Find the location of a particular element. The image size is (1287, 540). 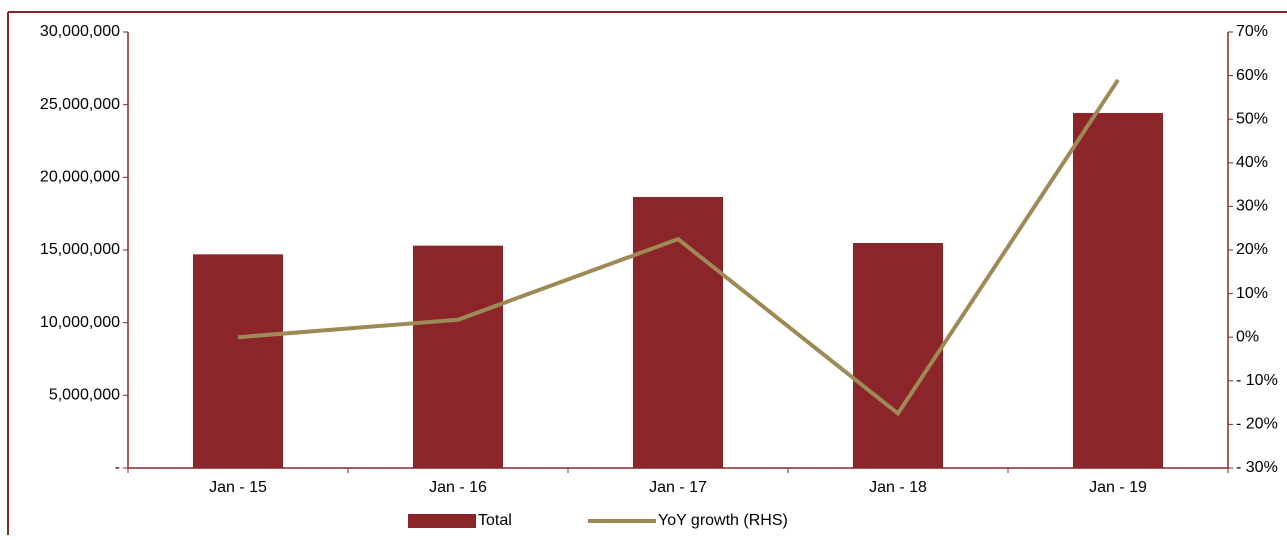

x-tick-label: Jan - 18 is located at coordinates (898, 487).